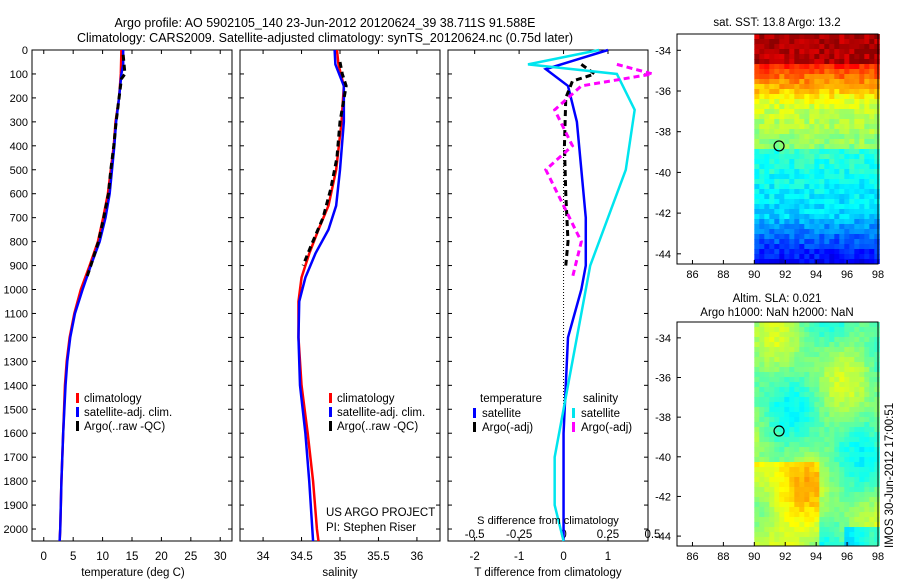  What do you see at coordinates (371, 528) in the screenshot?
I see `project-pi: PI: Stephen Riser` at bounding box center [371, 528].